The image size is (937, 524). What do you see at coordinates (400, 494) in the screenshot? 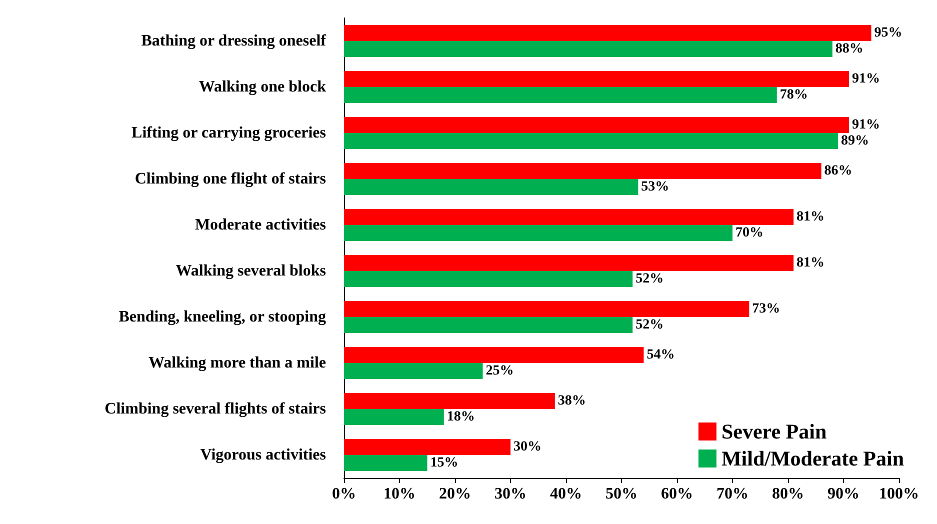
I see `x-tick-label: 10%` at bounding box center [400, 494].